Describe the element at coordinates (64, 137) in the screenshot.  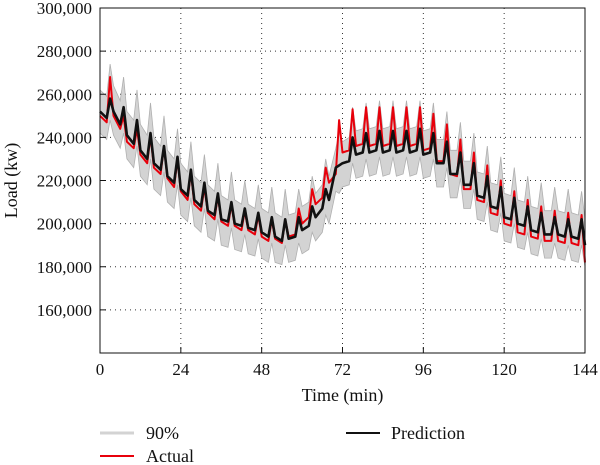
I see `y-tick-label: 240,000` at that location.